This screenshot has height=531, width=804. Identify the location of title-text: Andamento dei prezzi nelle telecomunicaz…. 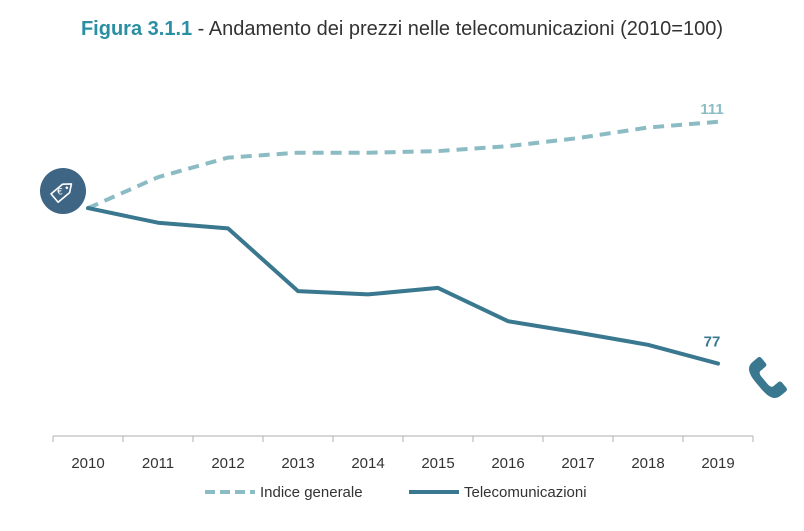
(466, 29).